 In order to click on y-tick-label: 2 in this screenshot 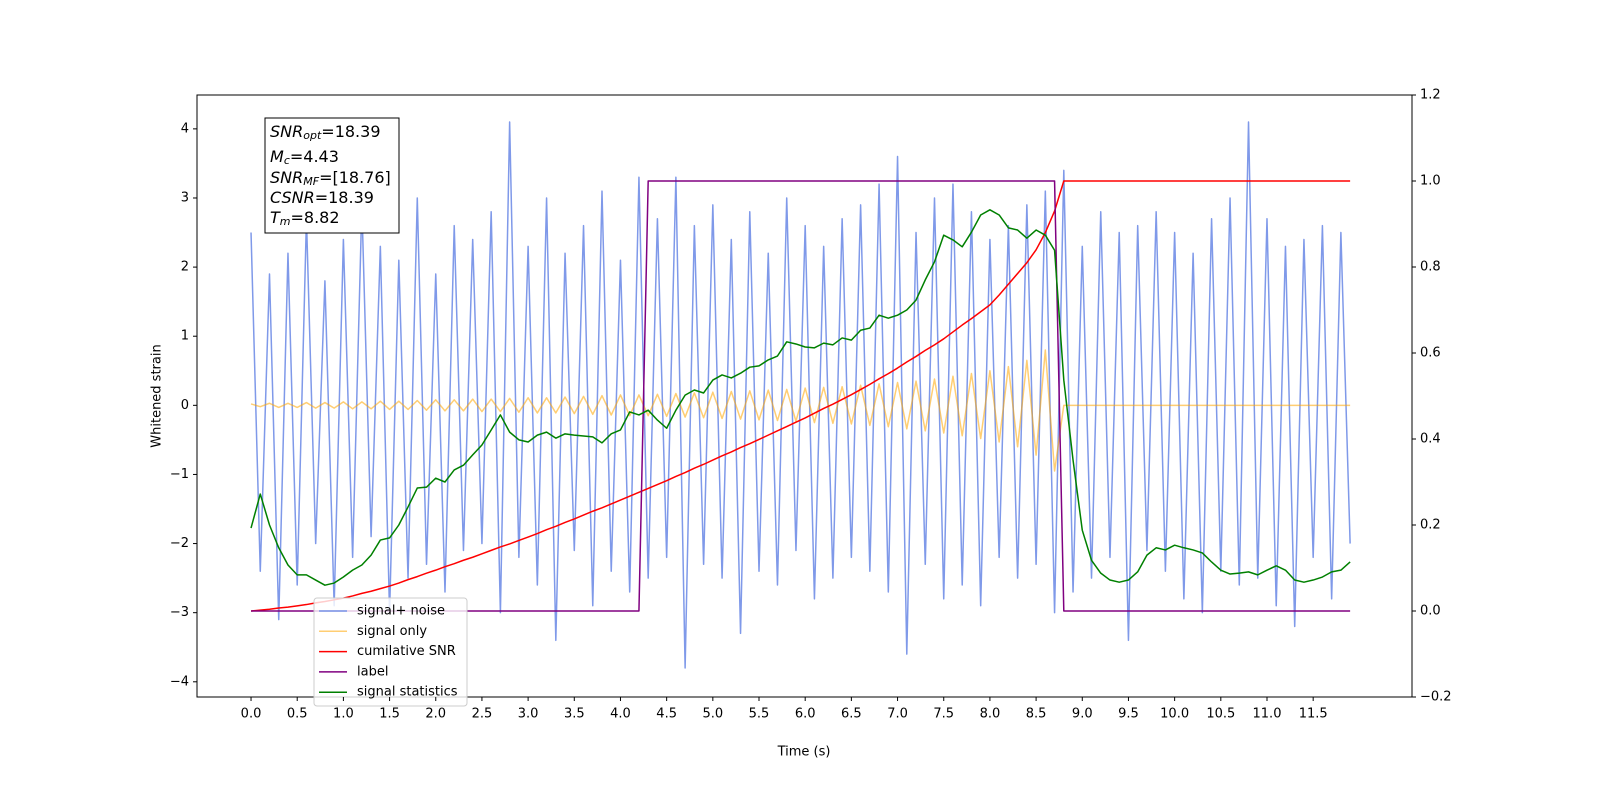, I will do `click(185, 267)`.